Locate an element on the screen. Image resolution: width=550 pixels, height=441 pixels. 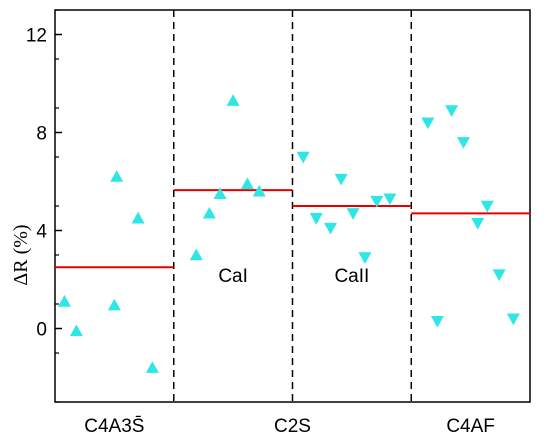
y-tick-label: 12 is located at coordinates (36, 36).